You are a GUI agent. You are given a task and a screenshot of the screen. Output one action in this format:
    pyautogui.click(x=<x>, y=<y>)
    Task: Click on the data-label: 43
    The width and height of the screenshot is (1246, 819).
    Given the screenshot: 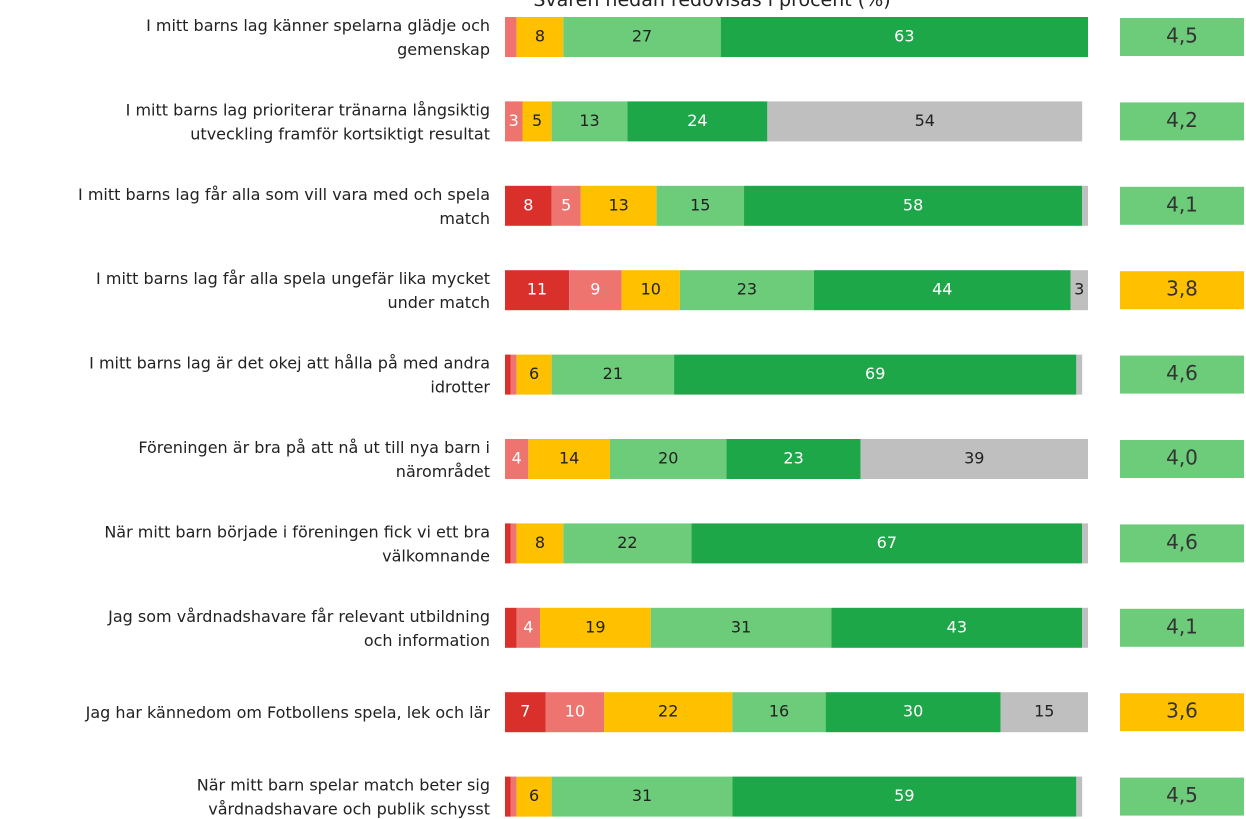 What is the action you would take?
    pyautogui.click(x=957, y=626)
    